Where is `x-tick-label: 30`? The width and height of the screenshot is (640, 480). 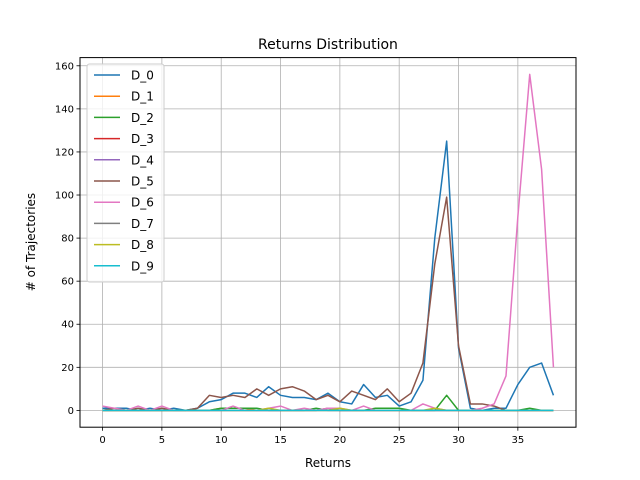
x-tick-label: 30 is located at coordinates (458, 440).